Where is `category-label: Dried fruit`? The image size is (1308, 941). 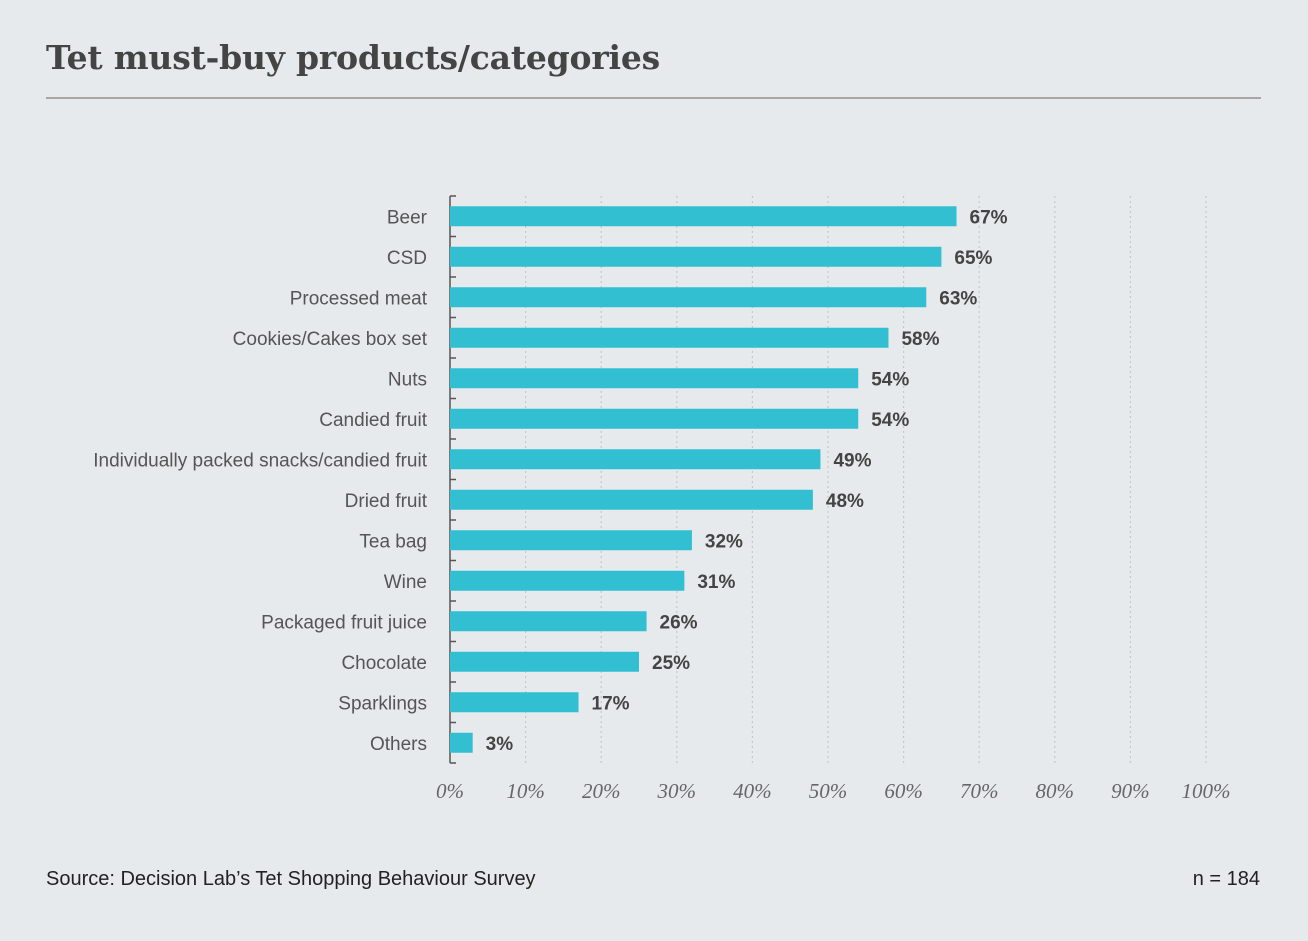
category-label: Dried fruit is located at coordinates (386, 501).